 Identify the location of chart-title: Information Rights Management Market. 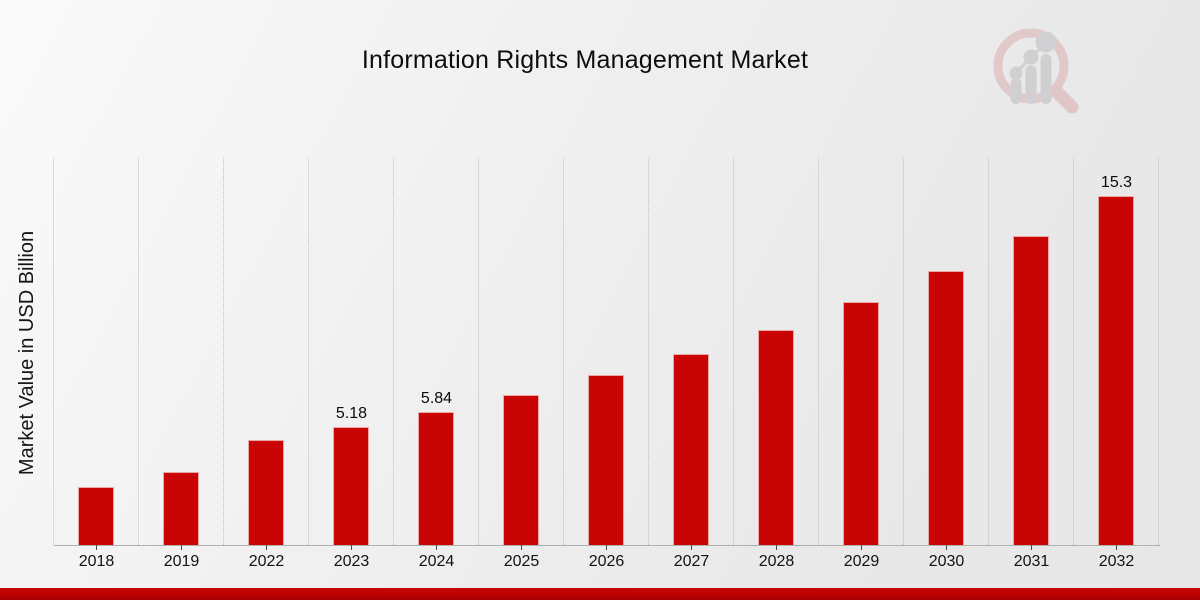
(585, 60).